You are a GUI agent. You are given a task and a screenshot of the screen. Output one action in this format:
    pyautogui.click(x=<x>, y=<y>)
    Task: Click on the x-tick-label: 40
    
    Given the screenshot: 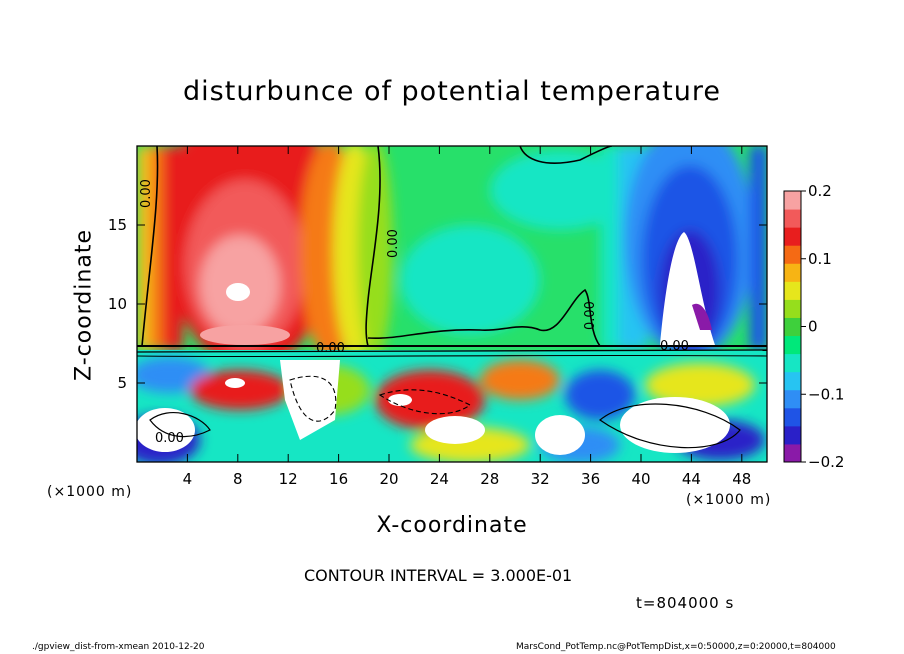 What is the action you would take?
    pyautogui.click(x=640, y=479)
    